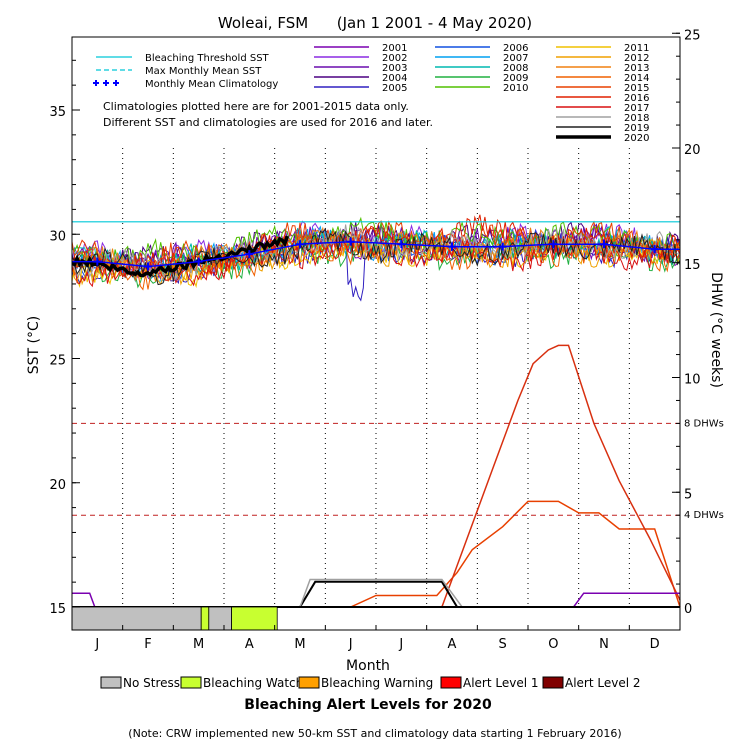  Describe the element at coordinates (636, 68) in the screenshot. I see `legend-year-label: 2013` at that location.